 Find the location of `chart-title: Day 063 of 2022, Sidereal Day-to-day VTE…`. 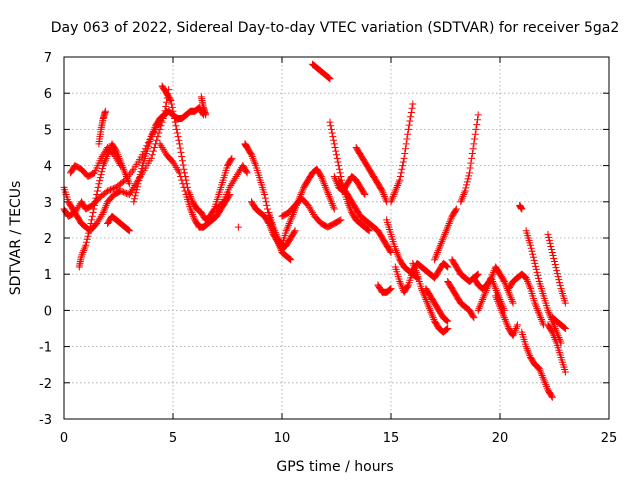

chart-title: Day 063 of 2022, Sidereal Day-to-day VTE… is located at coordinates (335, 28).